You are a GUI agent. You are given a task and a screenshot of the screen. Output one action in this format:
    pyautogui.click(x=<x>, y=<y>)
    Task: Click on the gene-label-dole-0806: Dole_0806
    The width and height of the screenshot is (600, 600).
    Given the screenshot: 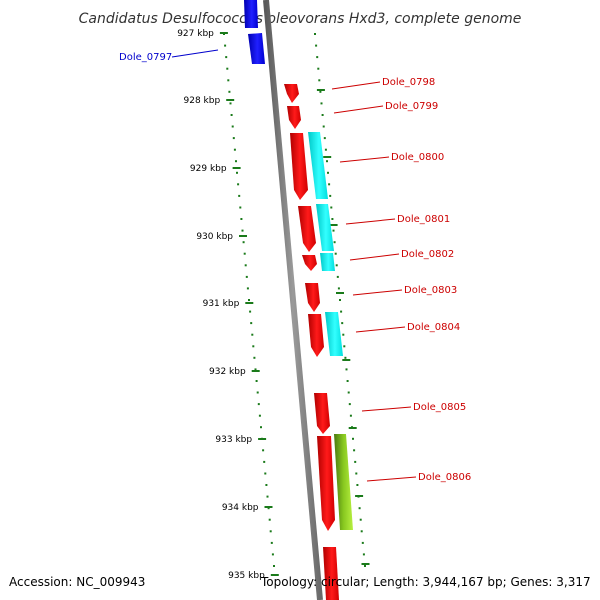 What is the action you would take?
    pyautogui.click(x=444, y=477)
    